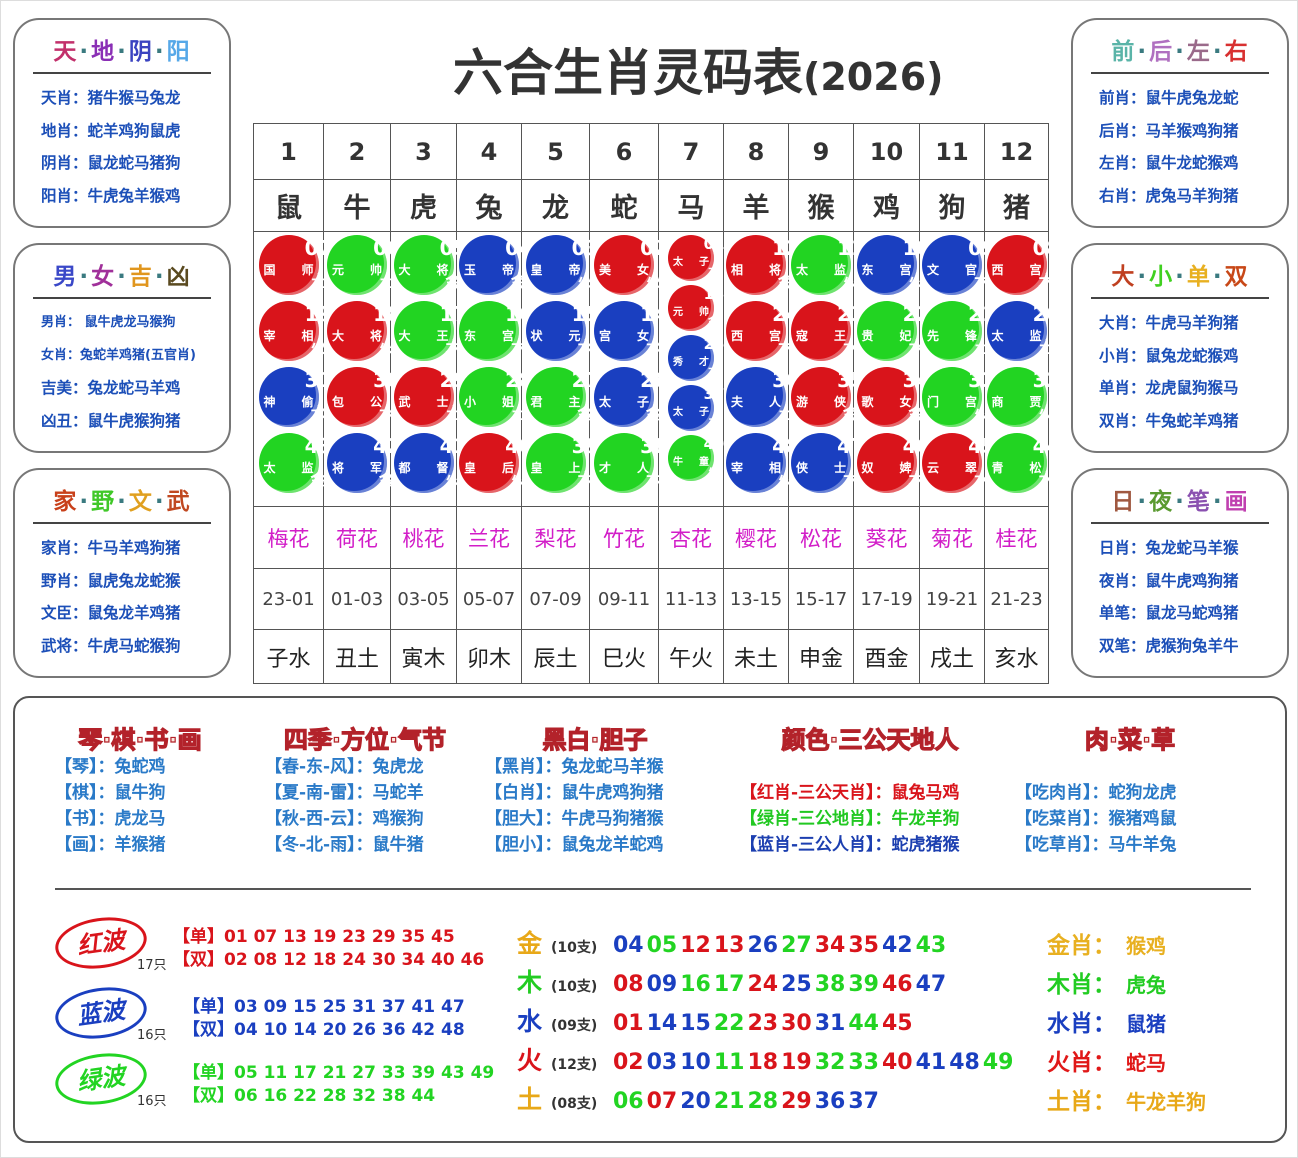 Image resolution: width=1298 pixels, height=1158 pixels. I want to click on panel-row: 右肖：虎兔马羊狗猪, so click(1169, 195).